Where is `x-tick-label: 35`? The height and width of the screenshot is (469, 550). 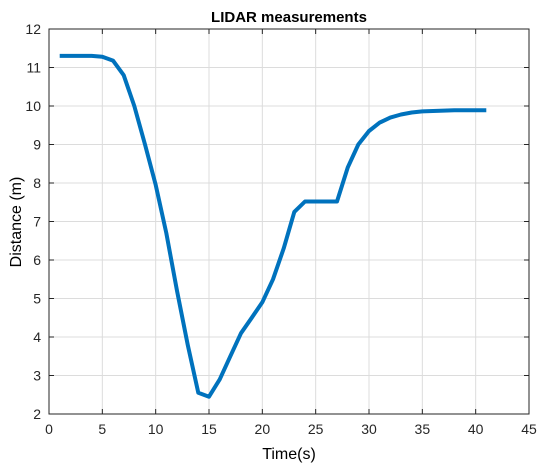
x-tick-label: 35 is located at coordinates (423, 429).